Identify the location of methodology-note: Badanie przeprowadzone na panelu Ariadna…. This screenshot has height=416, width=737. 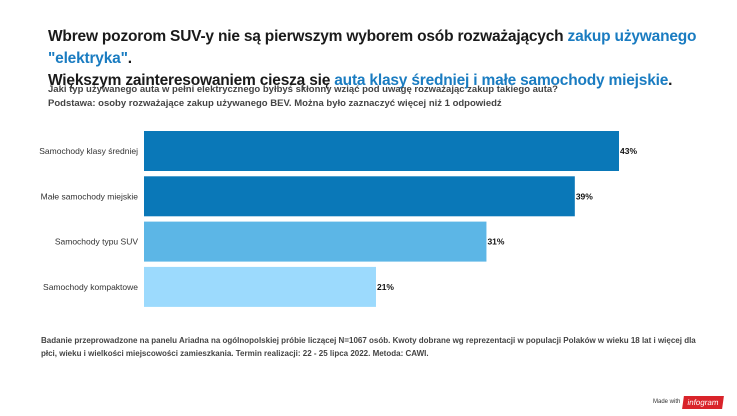
(368, 347).